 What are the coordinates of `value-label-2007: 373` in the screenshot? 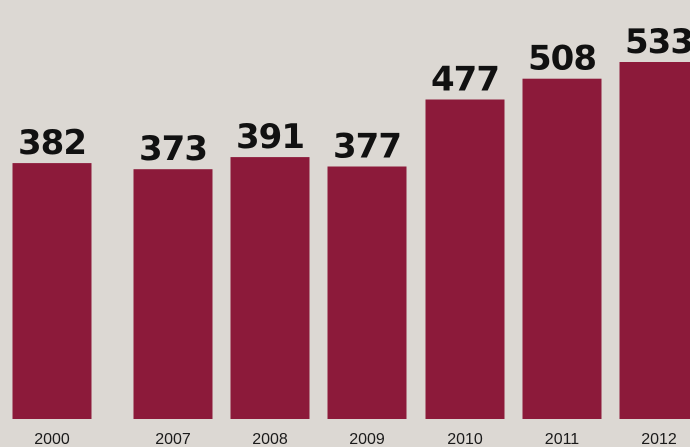 It's located at (173, 149).